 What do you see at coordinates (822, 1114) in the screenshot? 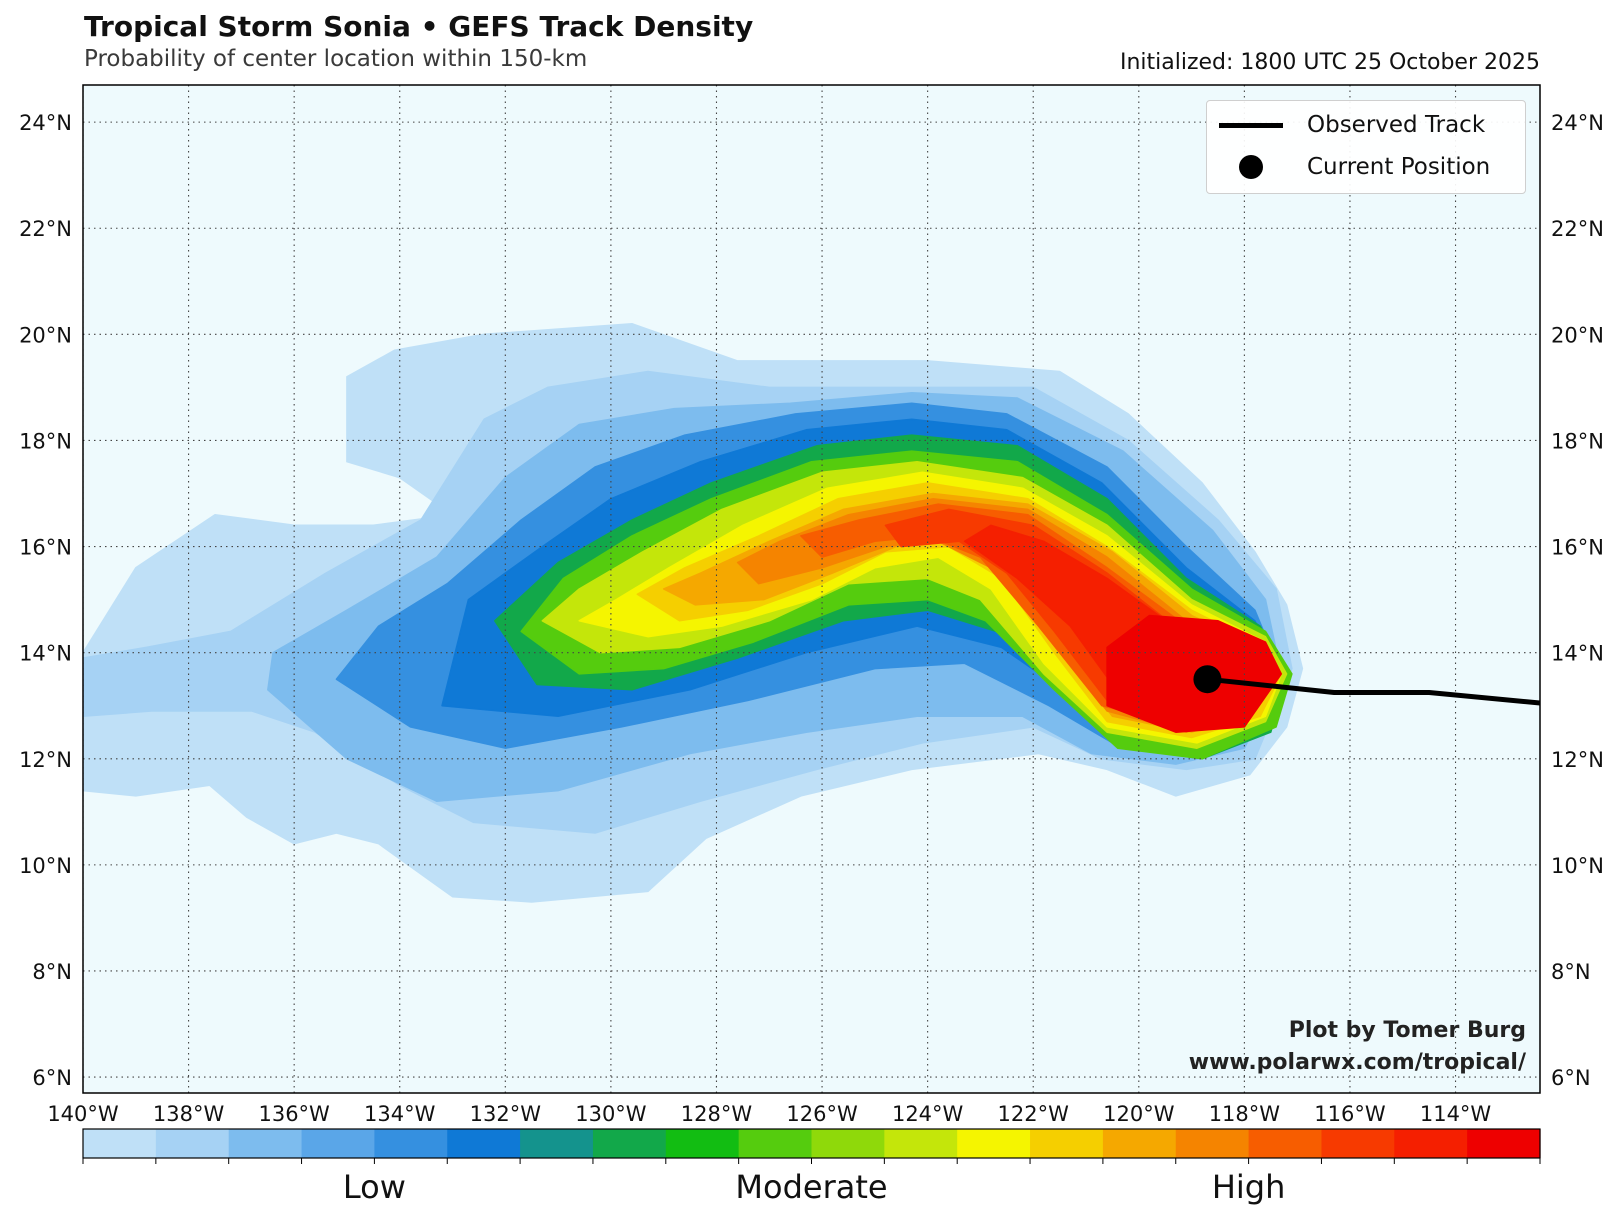
I see `lon-tick-label: 126°W` at bounding box center [822, 1114].